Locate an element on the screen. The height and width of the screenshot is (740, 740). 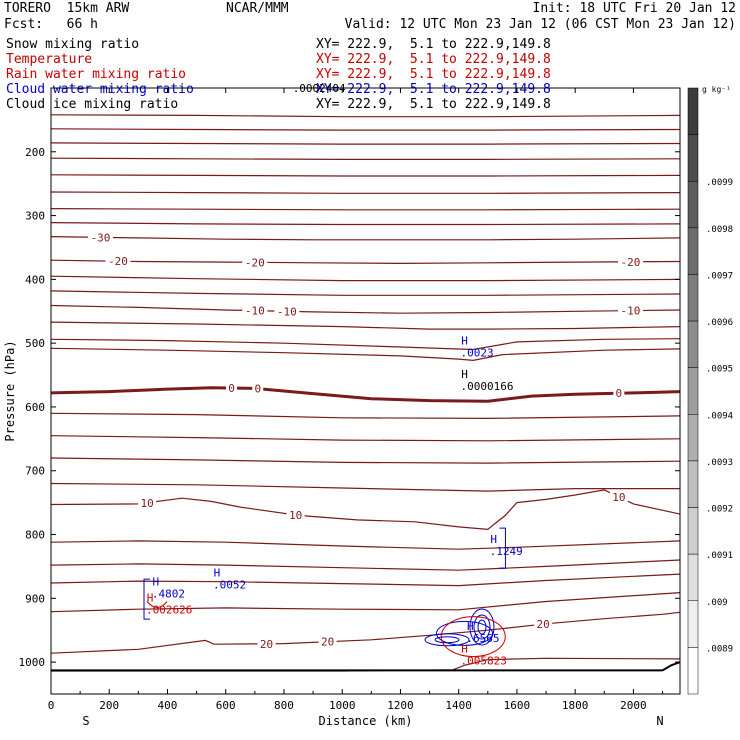
x-tick-label: 600 is located at coordinates (226, 705).